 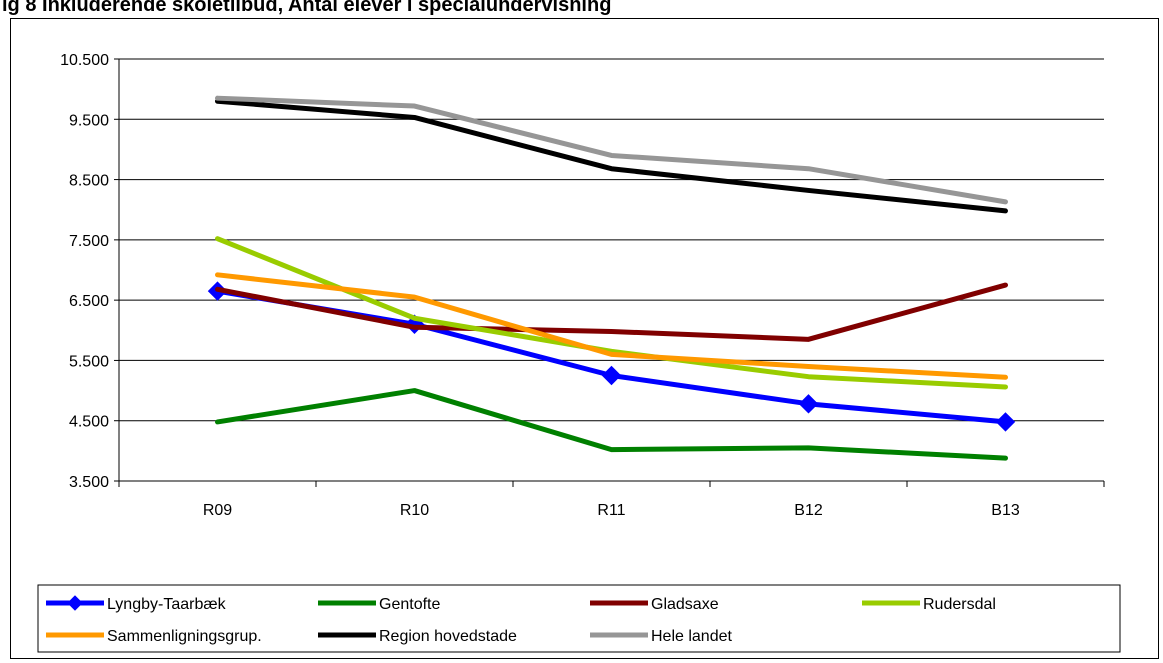 What do you see at coordinates (84, 60) in the screenshot?
I see `y-tick-label: 10.500` at bounding box center [84, 60].